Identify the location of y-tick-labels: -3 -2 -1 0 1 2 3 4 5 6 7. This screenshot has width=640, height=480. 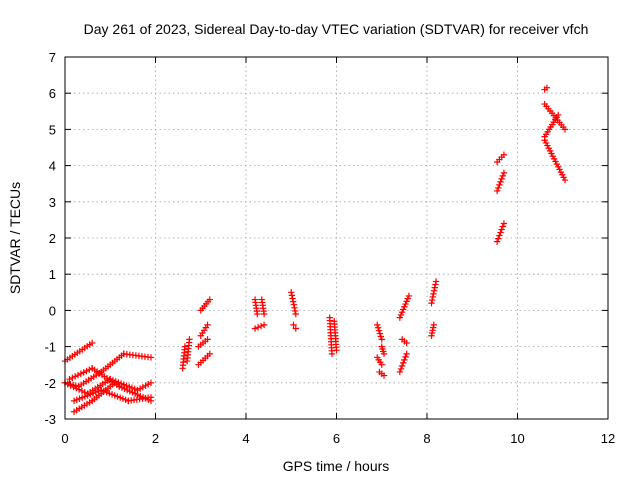
(50, 238).